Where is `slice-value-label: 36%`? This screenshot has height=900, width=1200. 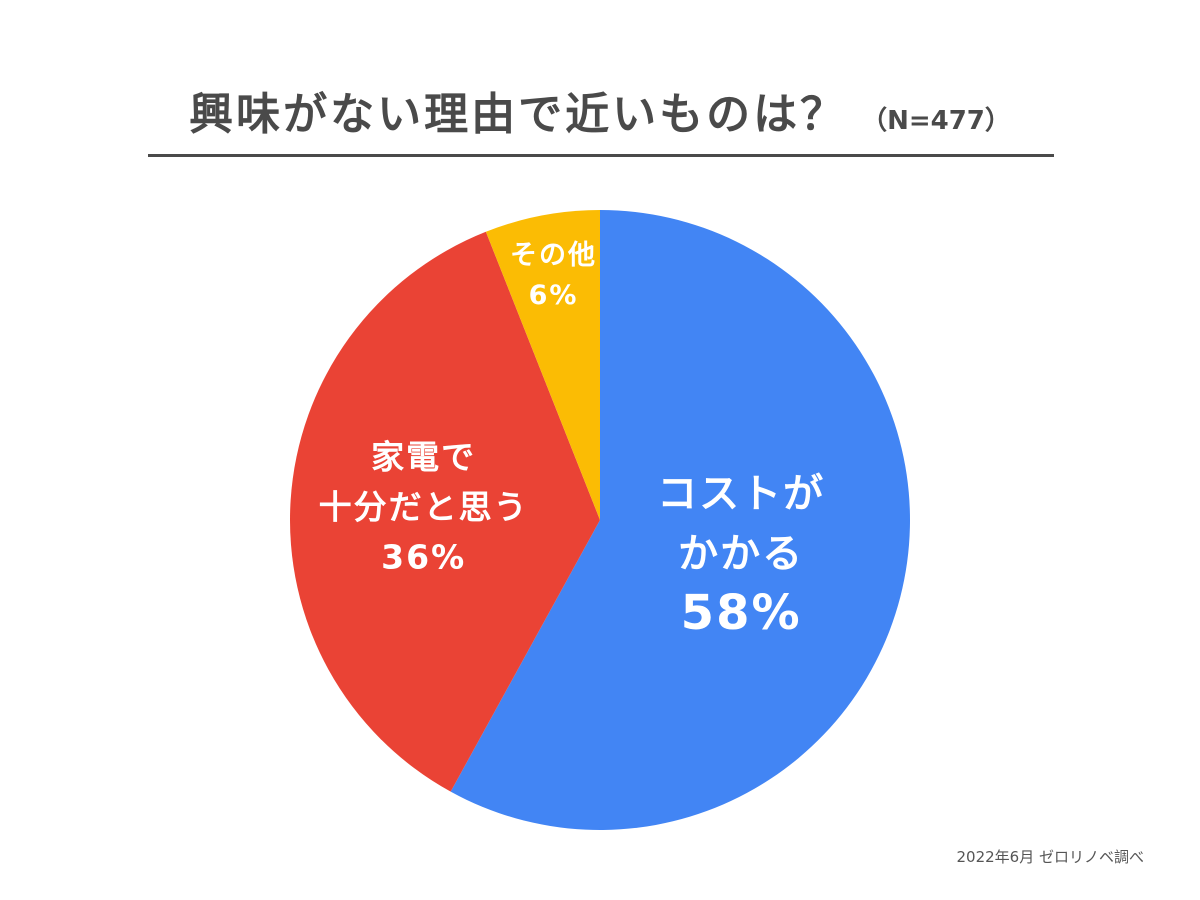
slice-value-label: 36% is located at coordinates (423, 556).